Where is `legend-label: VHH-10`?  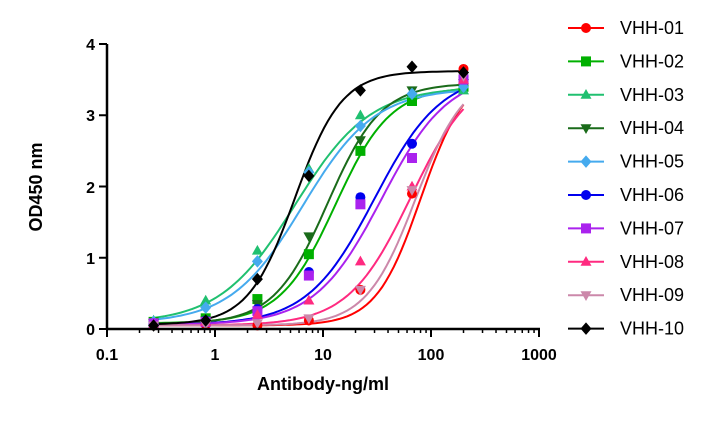 legend-label: VHH-10 is located at coordinates (652, 329).